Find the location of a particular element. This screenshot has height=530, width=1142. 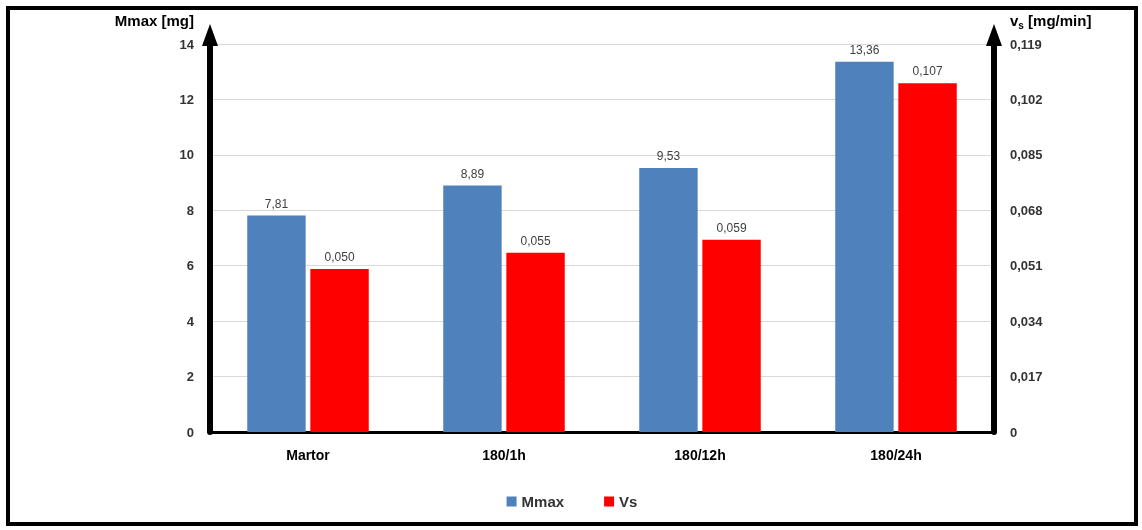

y-tick-label: 8 is located at coordinates (190, 210).